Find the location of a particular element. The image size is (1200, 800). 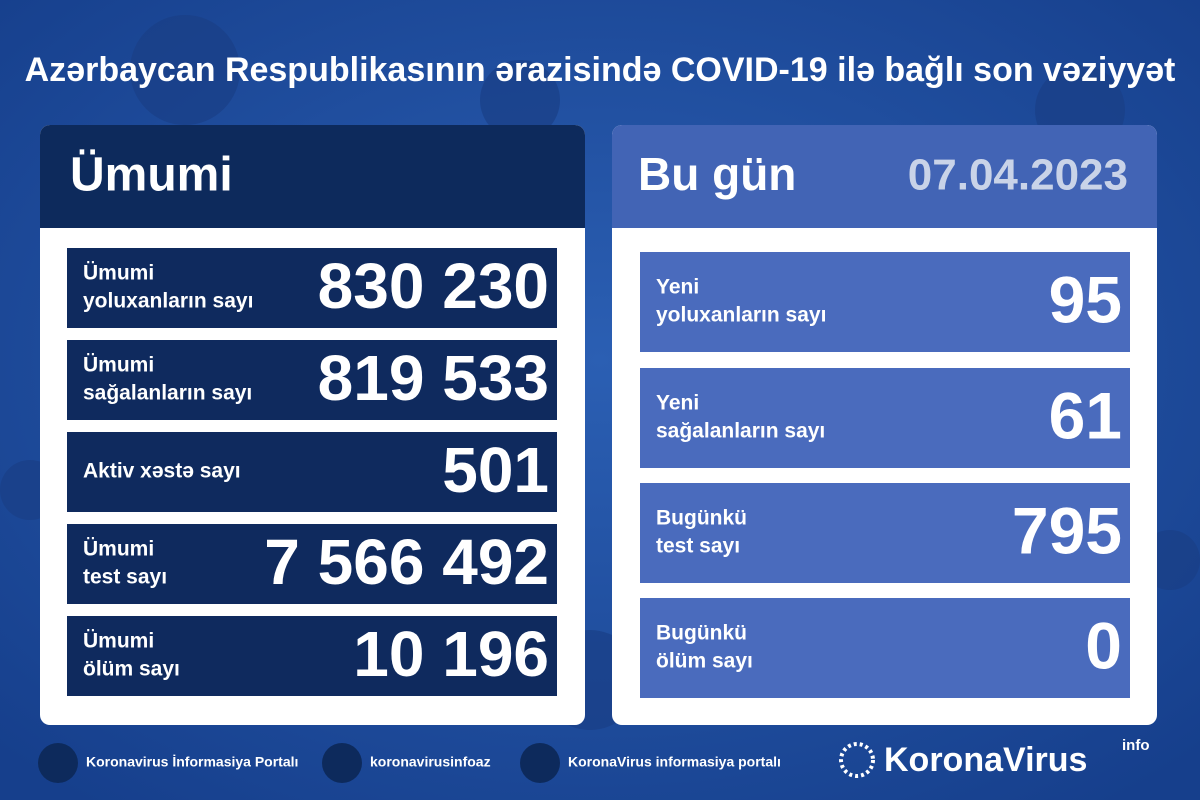

row-value: 7 566 492 is located at coordinates (406, 562).